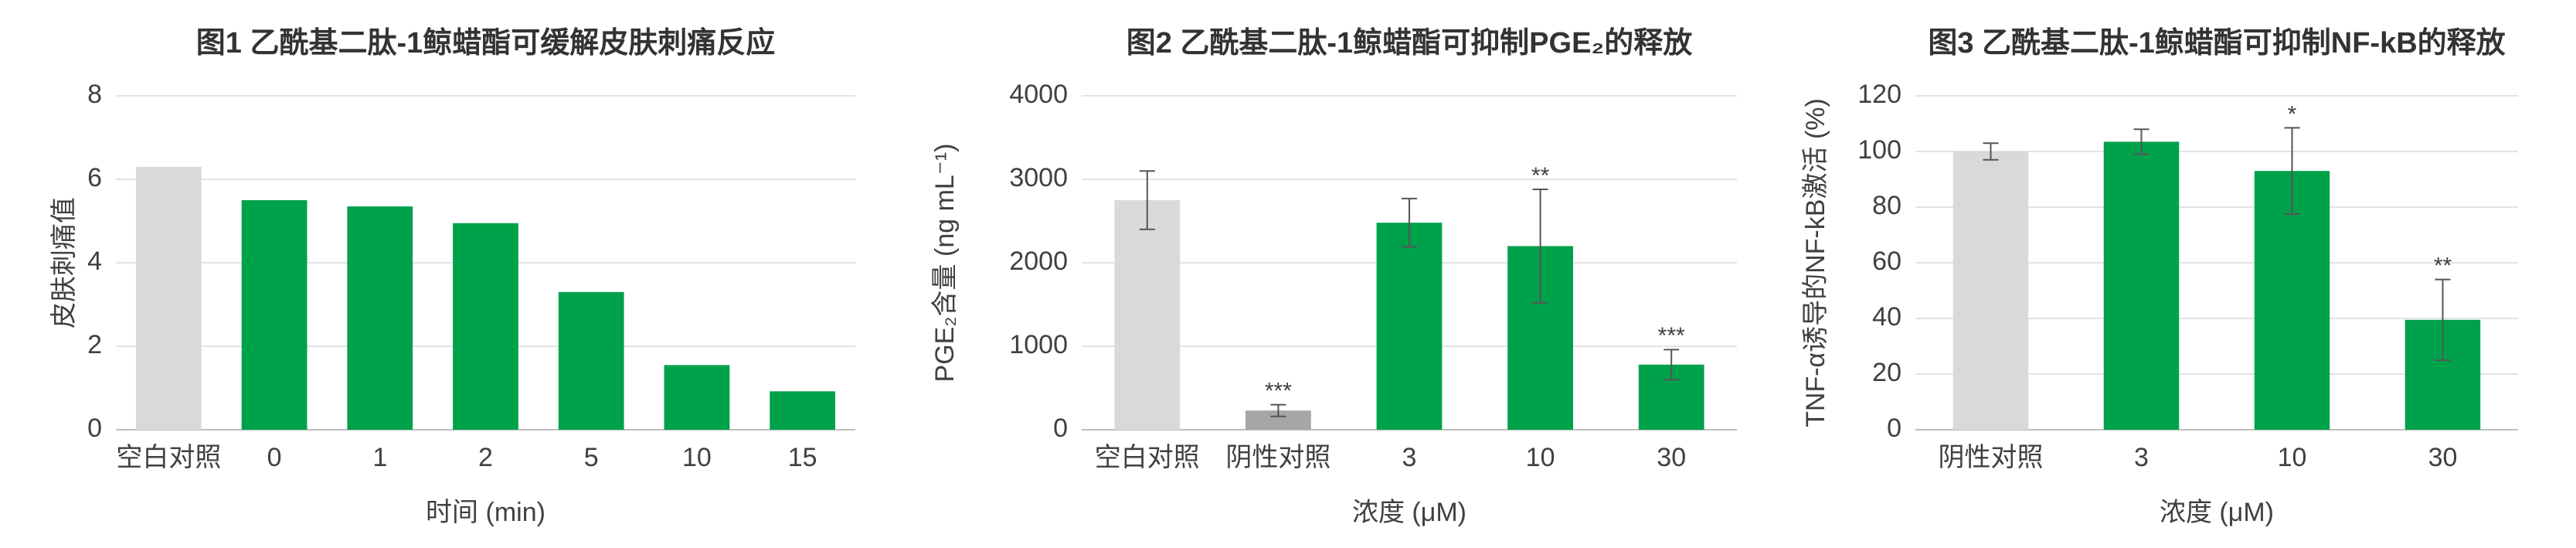  Describe the element at coordinates (945, 263) in the screenshot. I see `y-axis-label: PGE₂含量 (ng mL⁻¹)` at that location.